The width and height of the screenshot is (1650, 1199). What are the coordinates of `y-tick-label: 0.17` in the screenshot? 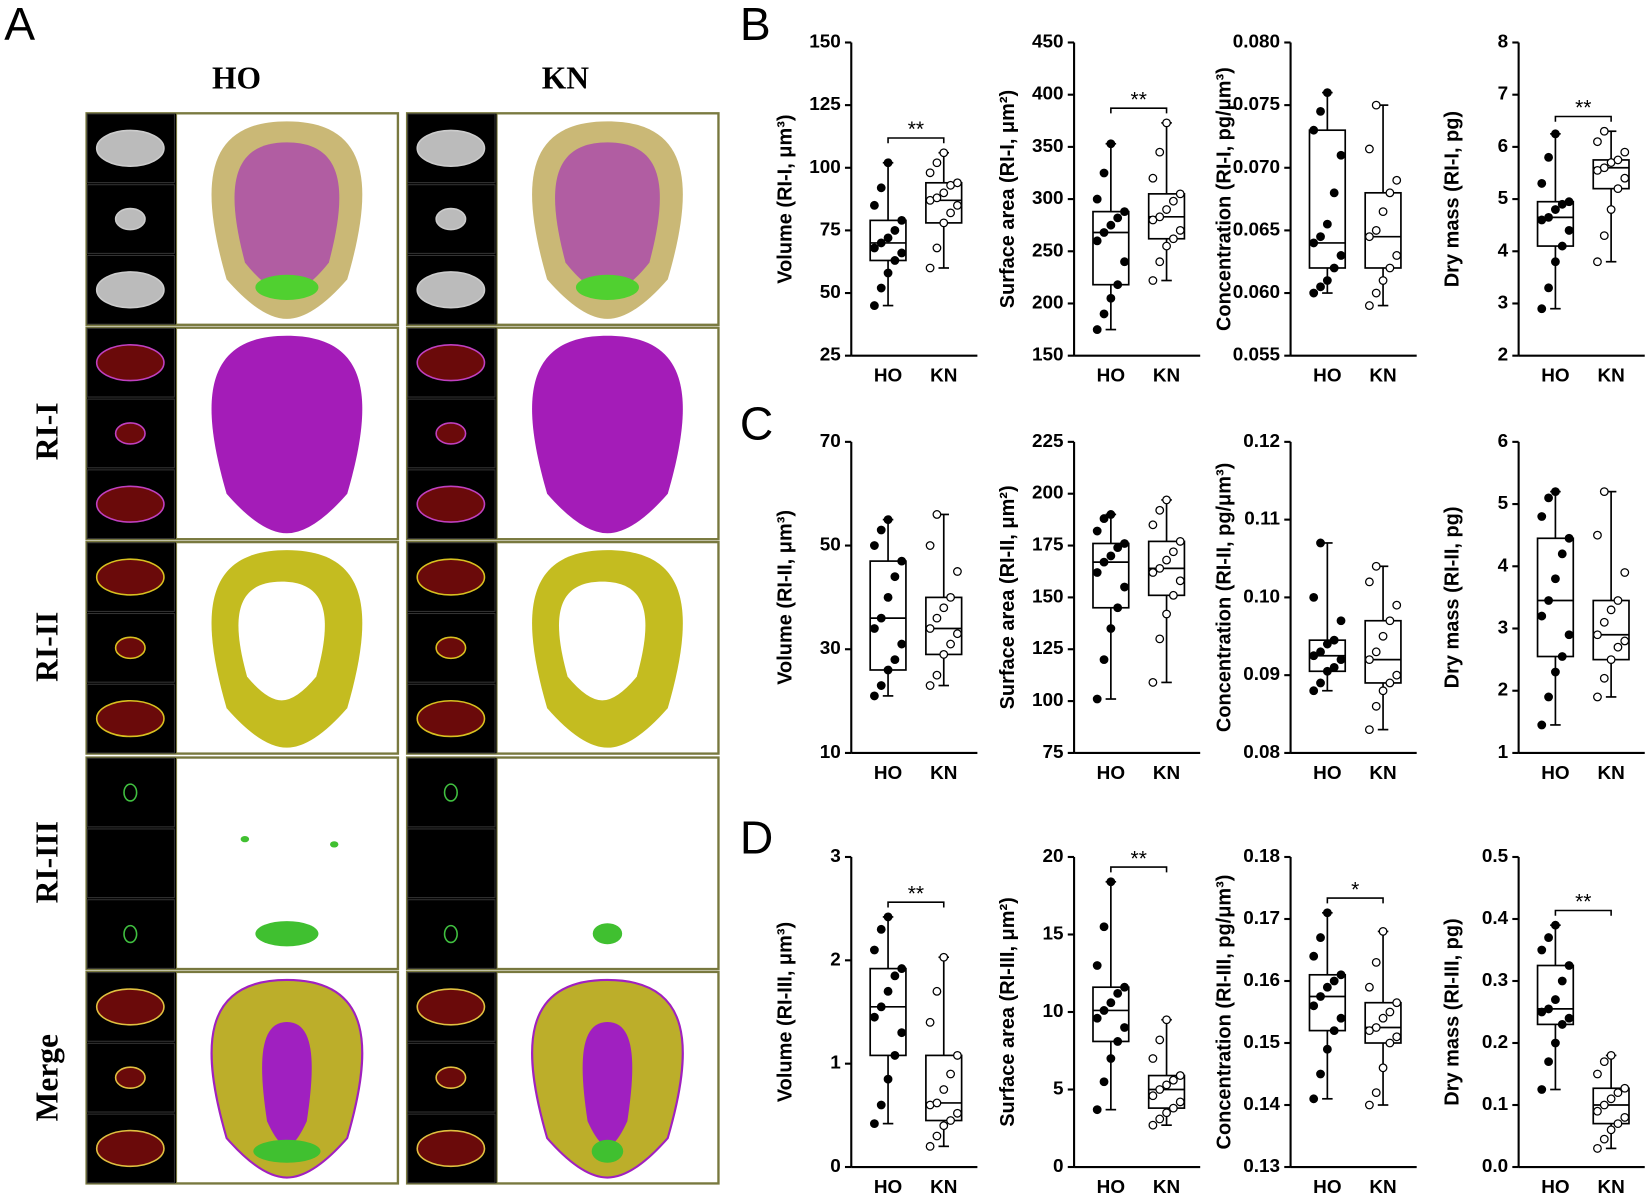 It's located at (1261, 918).